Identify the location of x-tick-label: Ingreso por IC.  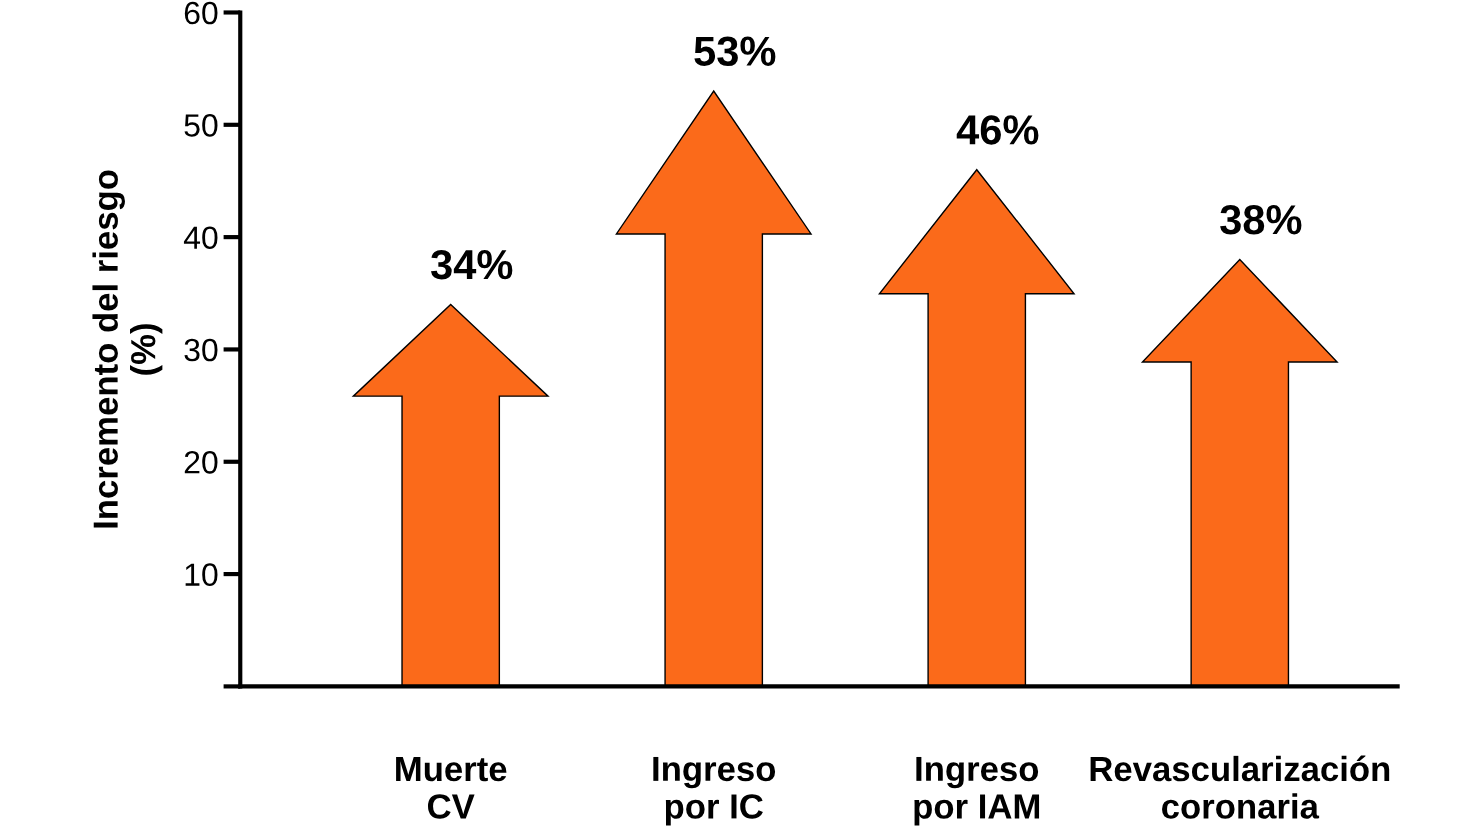
(714, 791).